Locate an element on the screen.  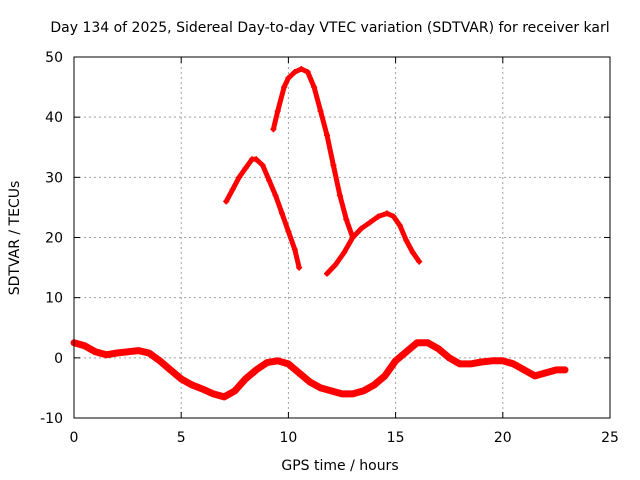
x-tick-label: 10 is located at coordinates (288, 438).